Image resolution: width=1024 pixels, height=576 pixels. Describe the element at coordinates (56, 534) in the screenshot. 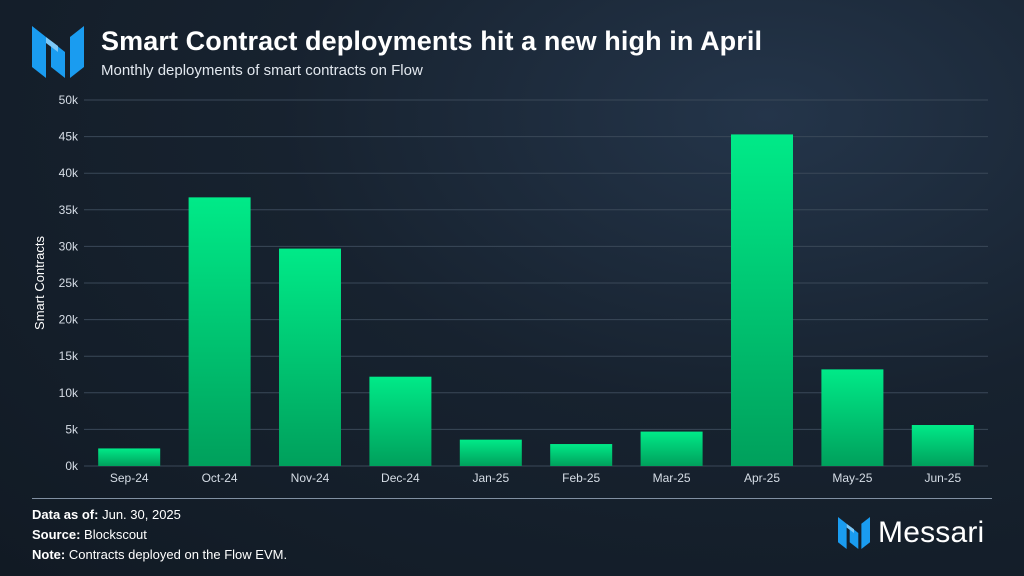

I see `source-label: Source:` at that location.